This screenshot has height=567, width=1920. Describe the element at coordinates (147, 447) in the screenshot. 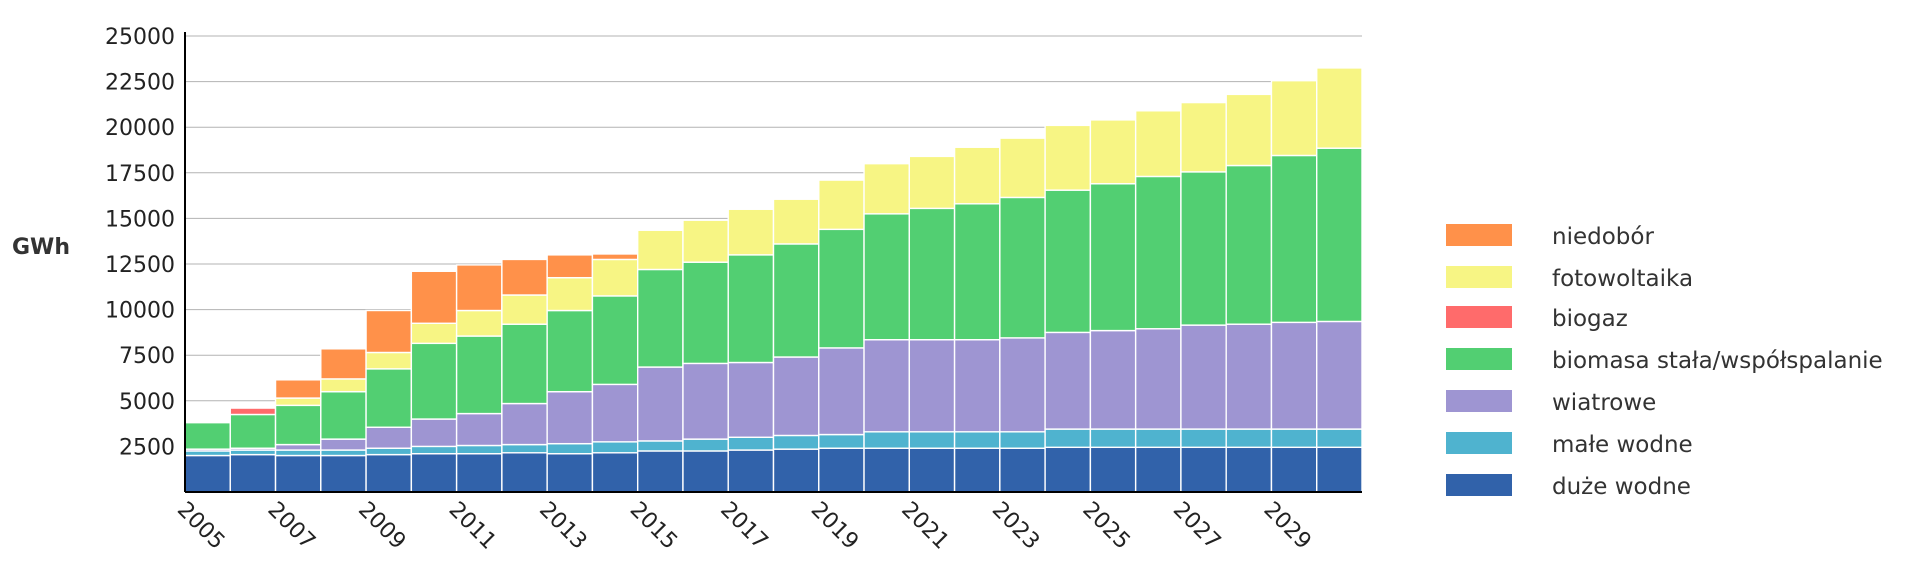

I see `y-tick-label-0: 2500` at that location.